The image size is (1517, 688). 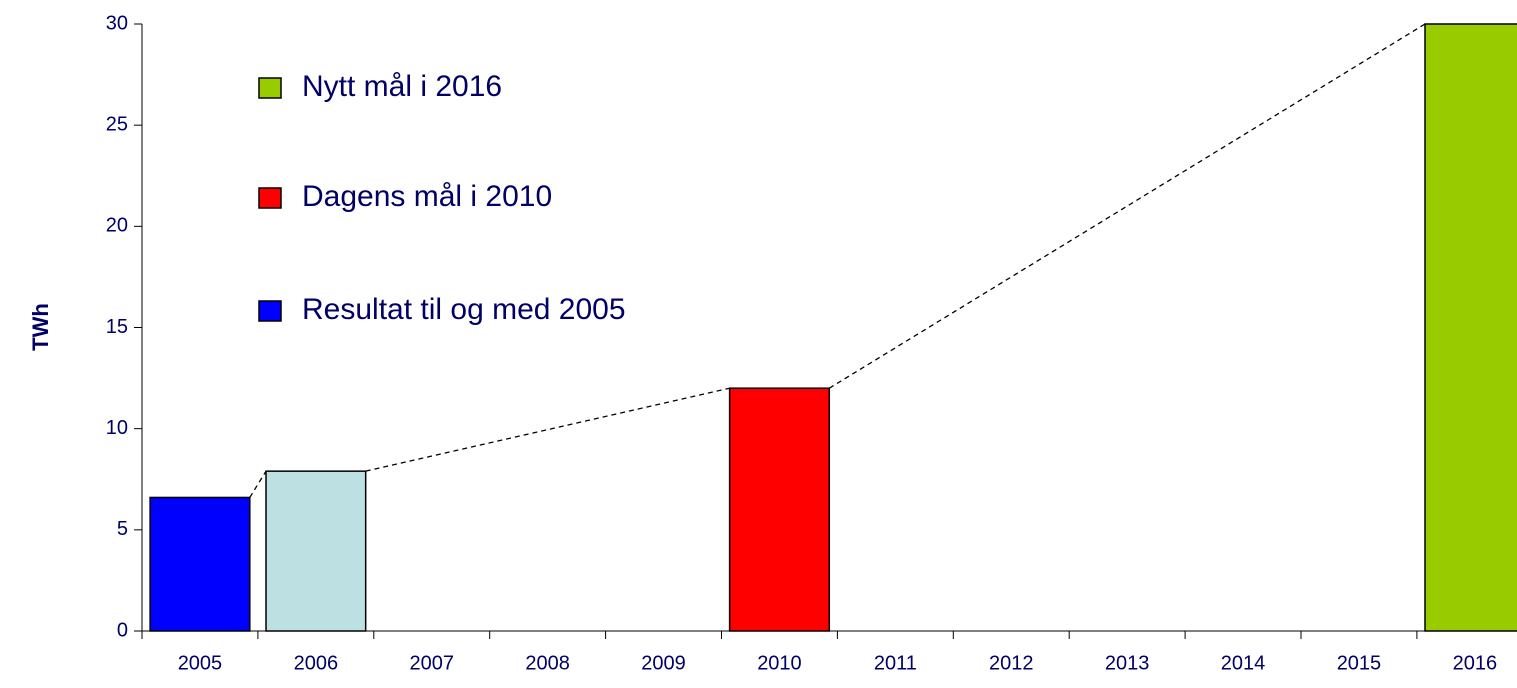 I want to click on y-tick-label: 0, so click(x=122, y=630).